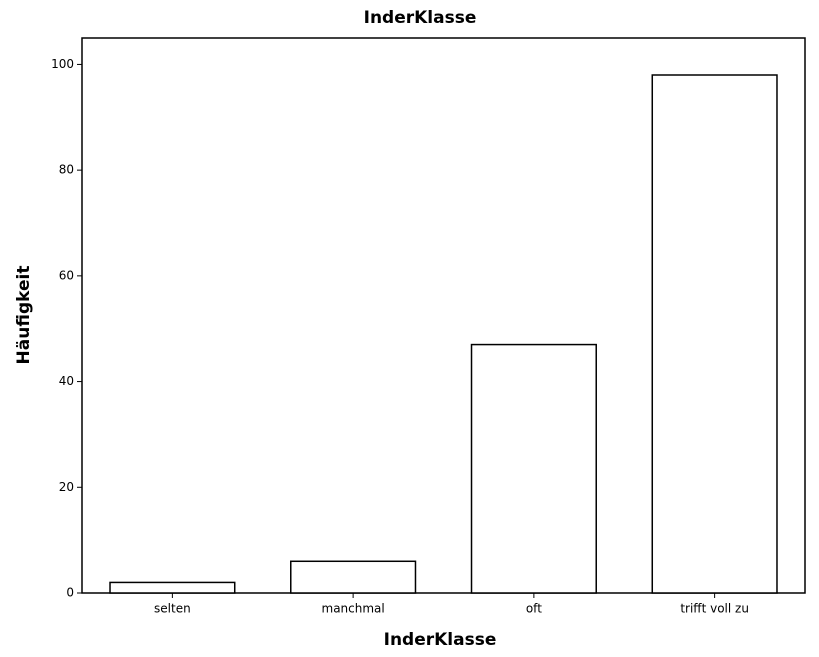 Image resolution: width=819 pixels, height=657 pixels. I want to click on y-tick-label: 40, so click(66, 381).